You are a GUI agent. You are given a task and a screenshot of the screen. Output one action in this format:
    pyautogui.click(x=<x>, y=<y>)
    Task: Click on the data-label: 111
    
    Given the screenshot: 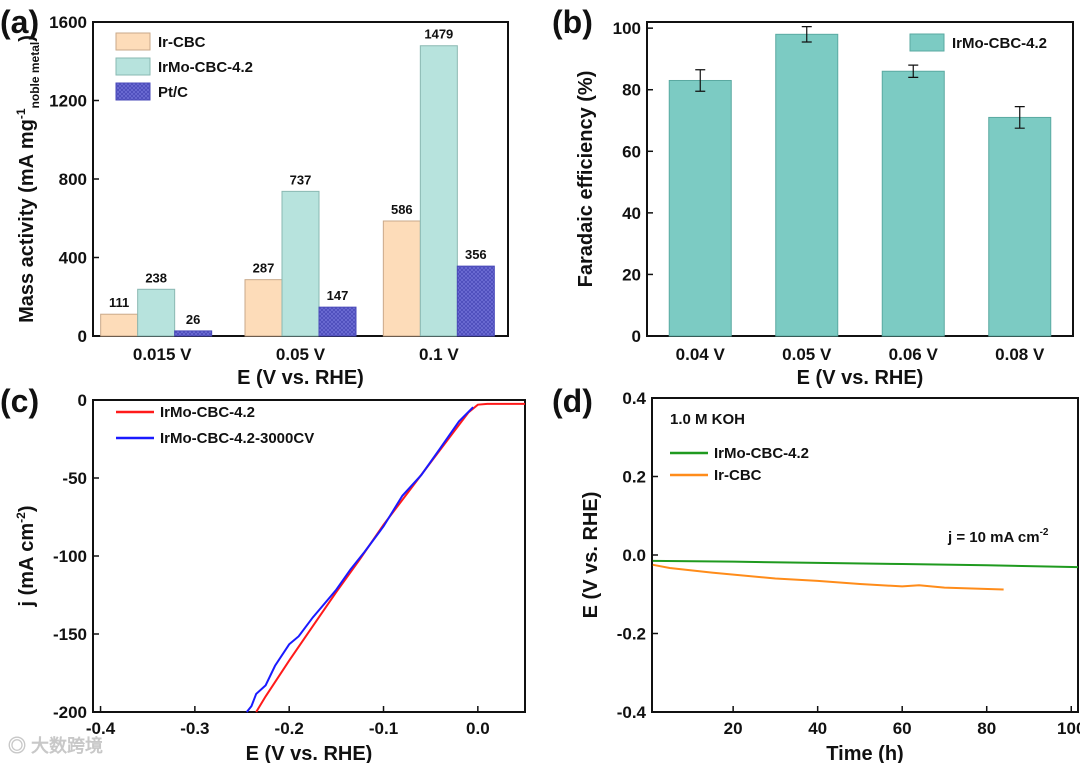 What is the action you would take?
    pyautogui.click(x=119, y=302)
    